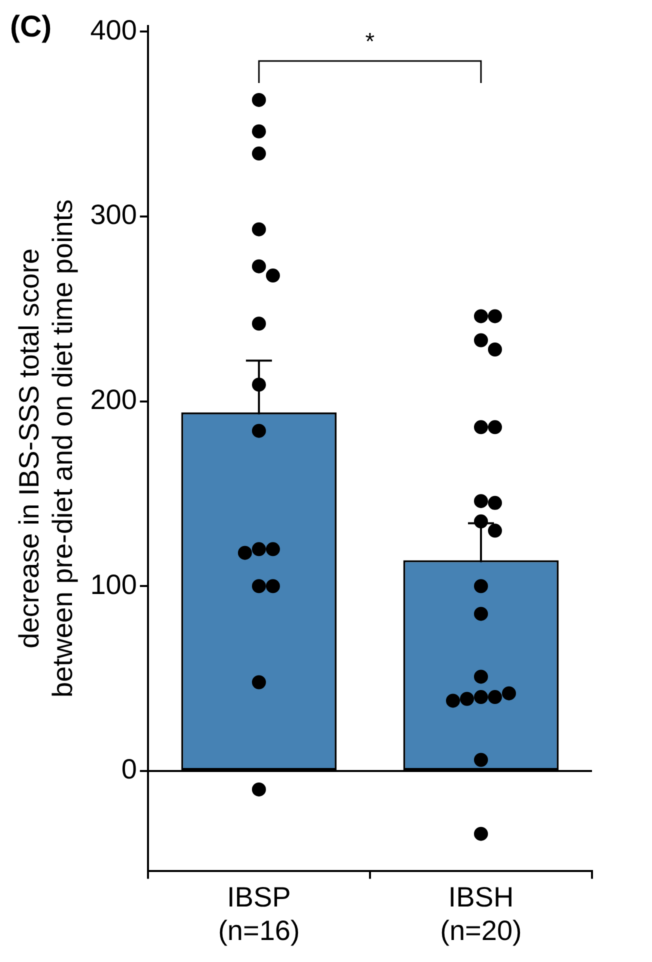 Image resolution: width=652 pixels, height=962 pixels. I want to click on x-tick-label: IBSH (n=20), so click(481, 913).